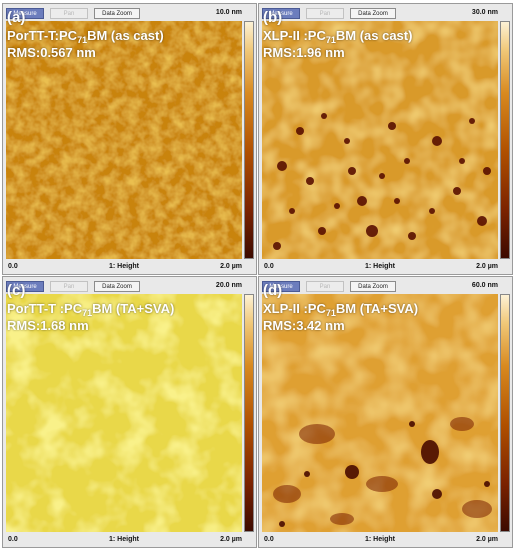 The height and width of the screenshot is (550, 515). Describe the element at coordinates (228, 285) in the screenshot. I see `z-scale-max: 20.0 nm` at that location.